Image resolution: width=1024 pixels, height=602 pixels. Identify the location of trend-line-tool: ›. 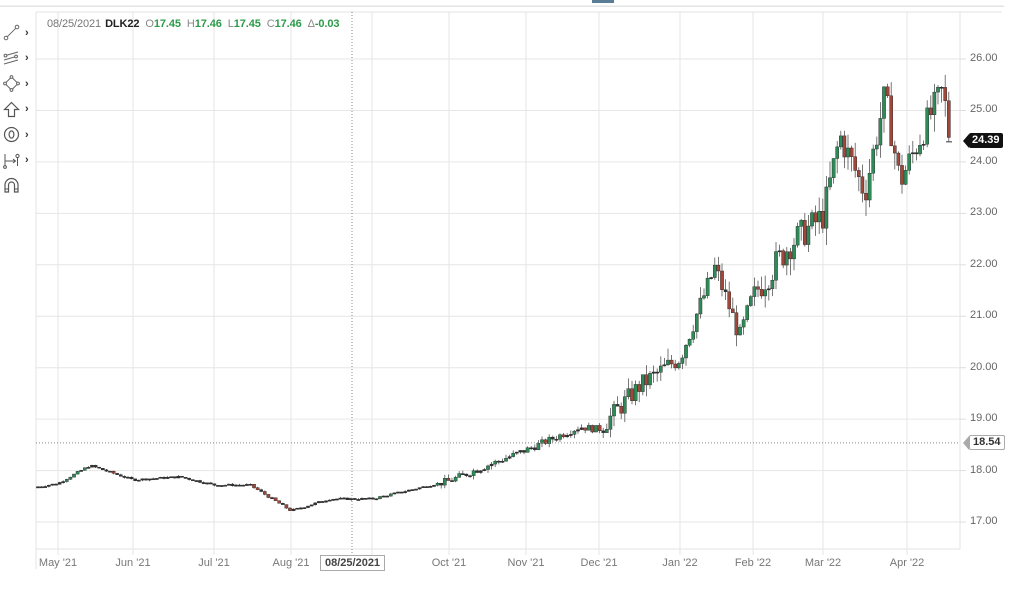
(17, 33).